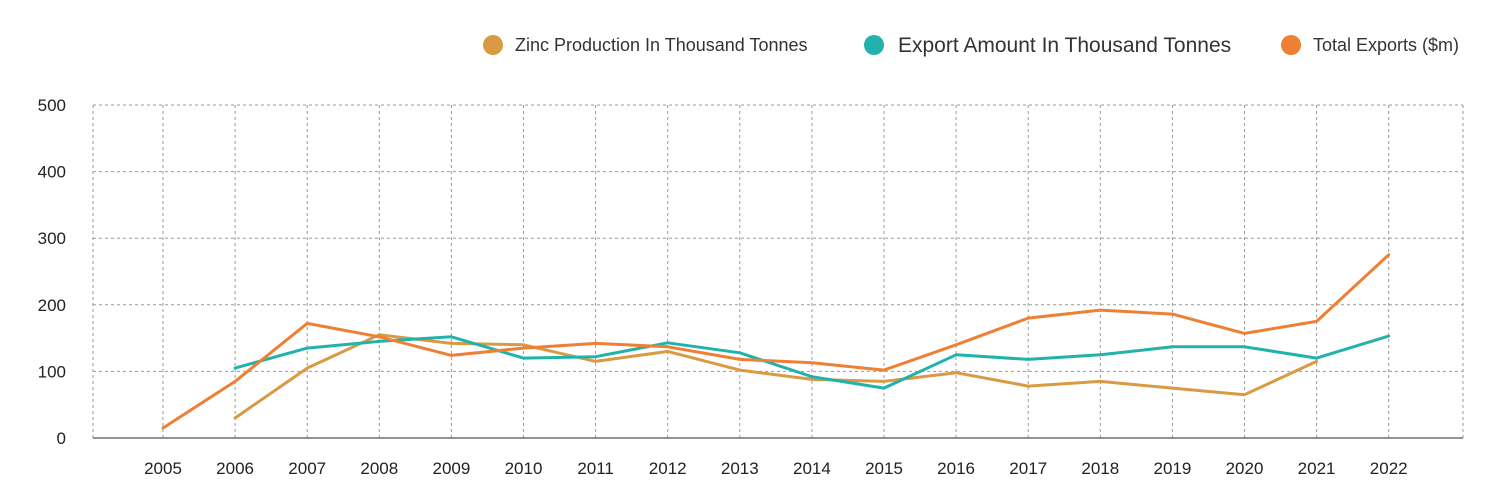  What do you see at coordinates (61, 438) in the screenshot?
I see `y-tick-label: 0` at bounding box center [61, 438].